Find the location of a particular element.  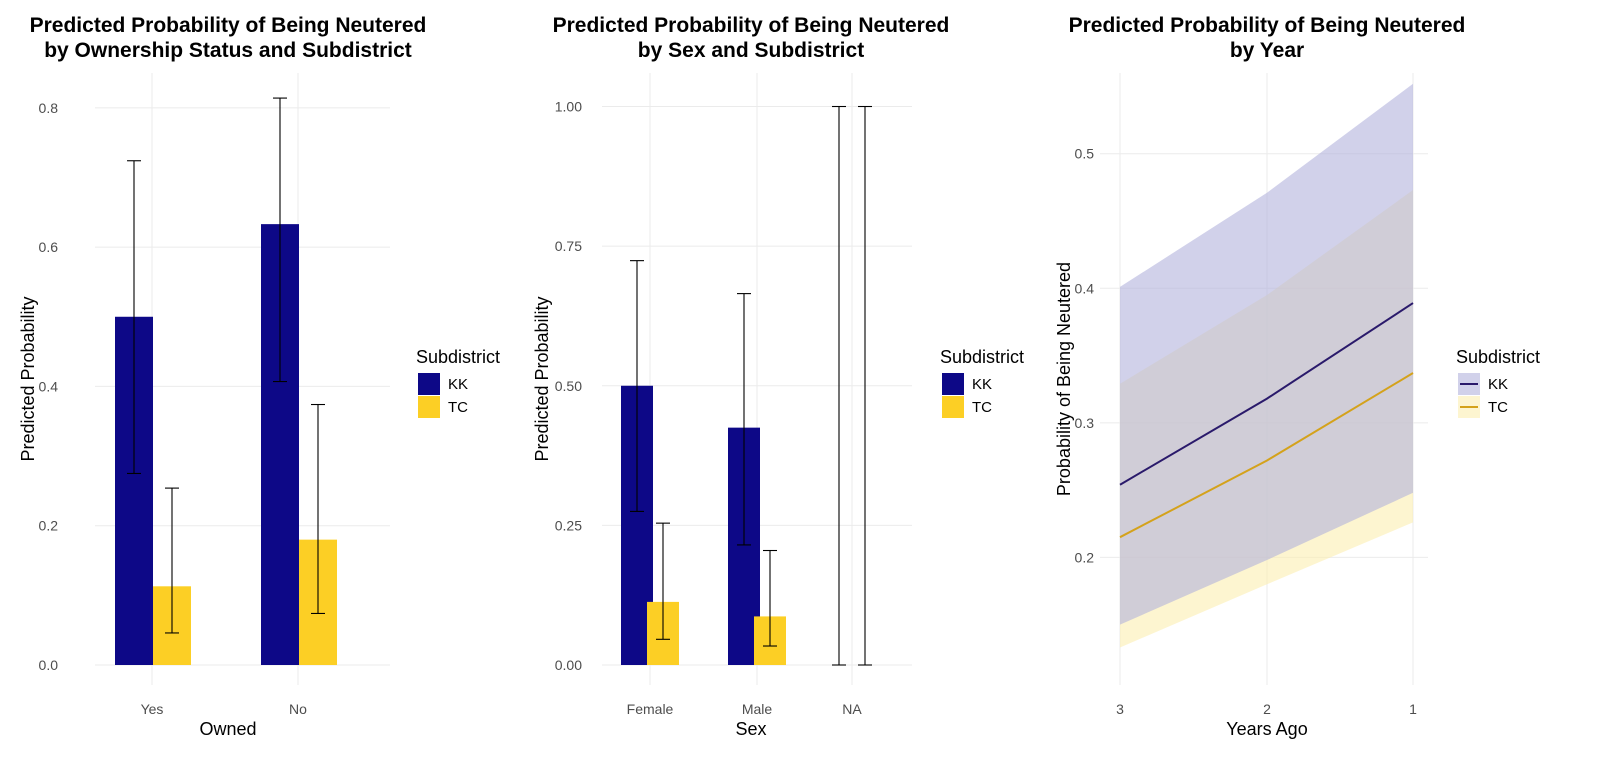

chart-title-line2: by Ownership Status and Subdistrict is located at coordinates (228, 50).